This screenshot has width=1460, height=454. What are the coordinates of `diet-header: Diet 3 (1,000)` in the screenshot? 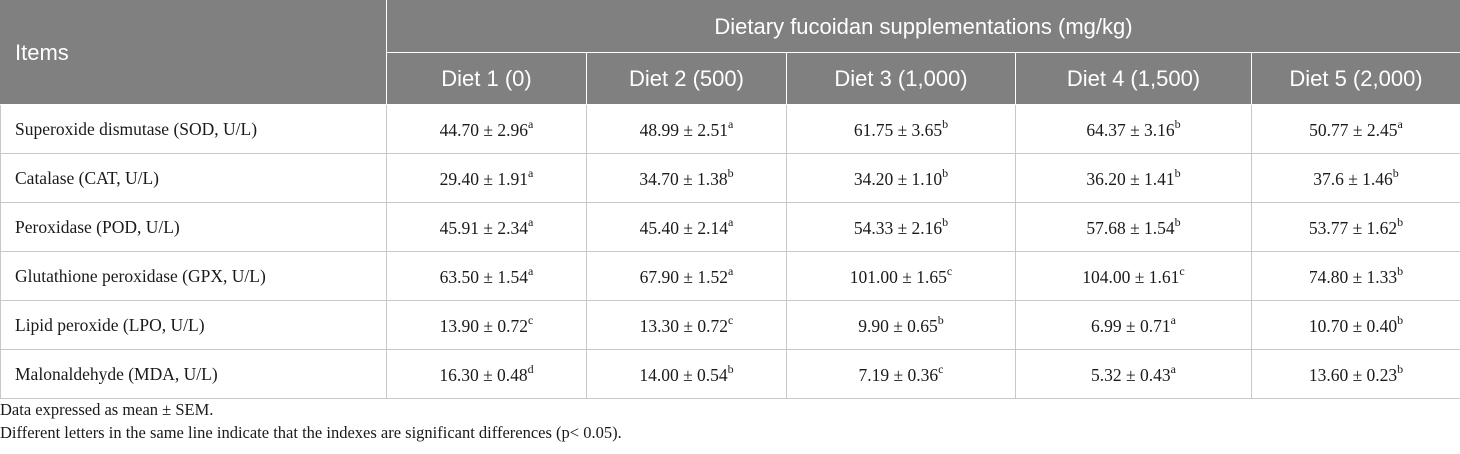 It's located at (901, 78).